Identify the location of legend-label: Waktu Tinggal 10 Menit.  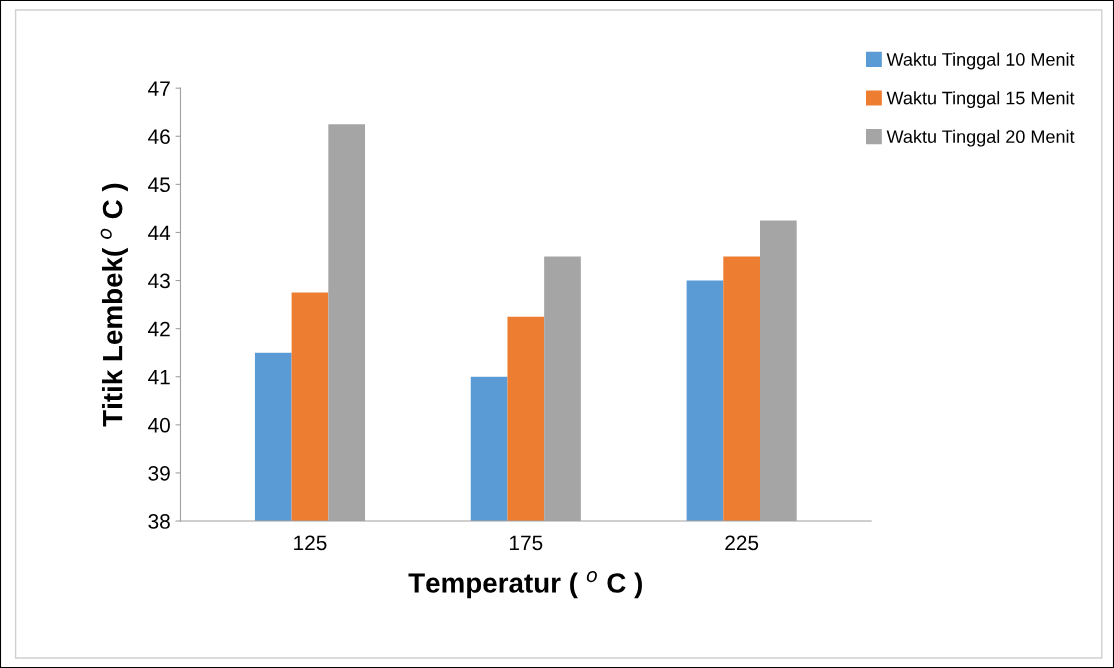
(980, 61).